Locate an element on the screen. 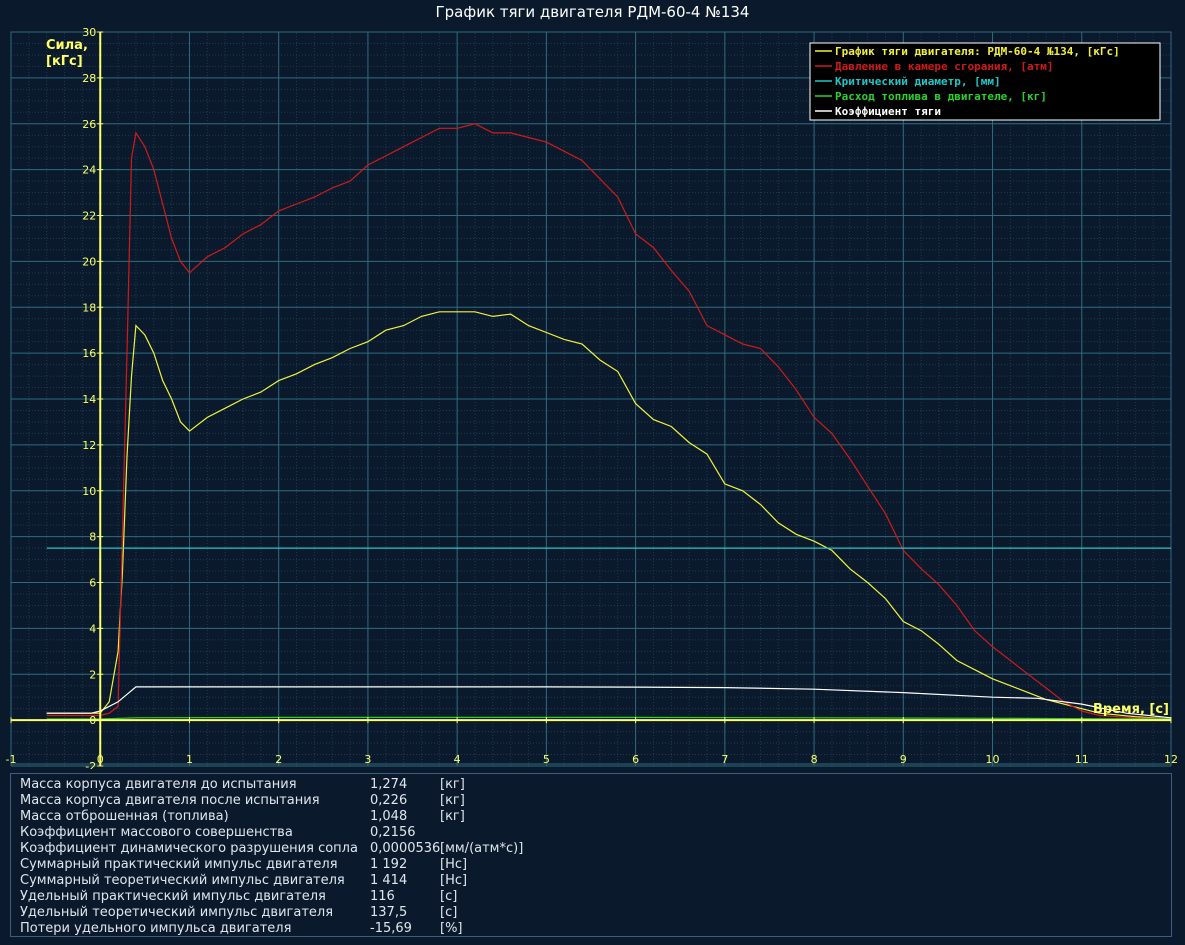  summary-value: 116 is located at coordinates (382, 896).